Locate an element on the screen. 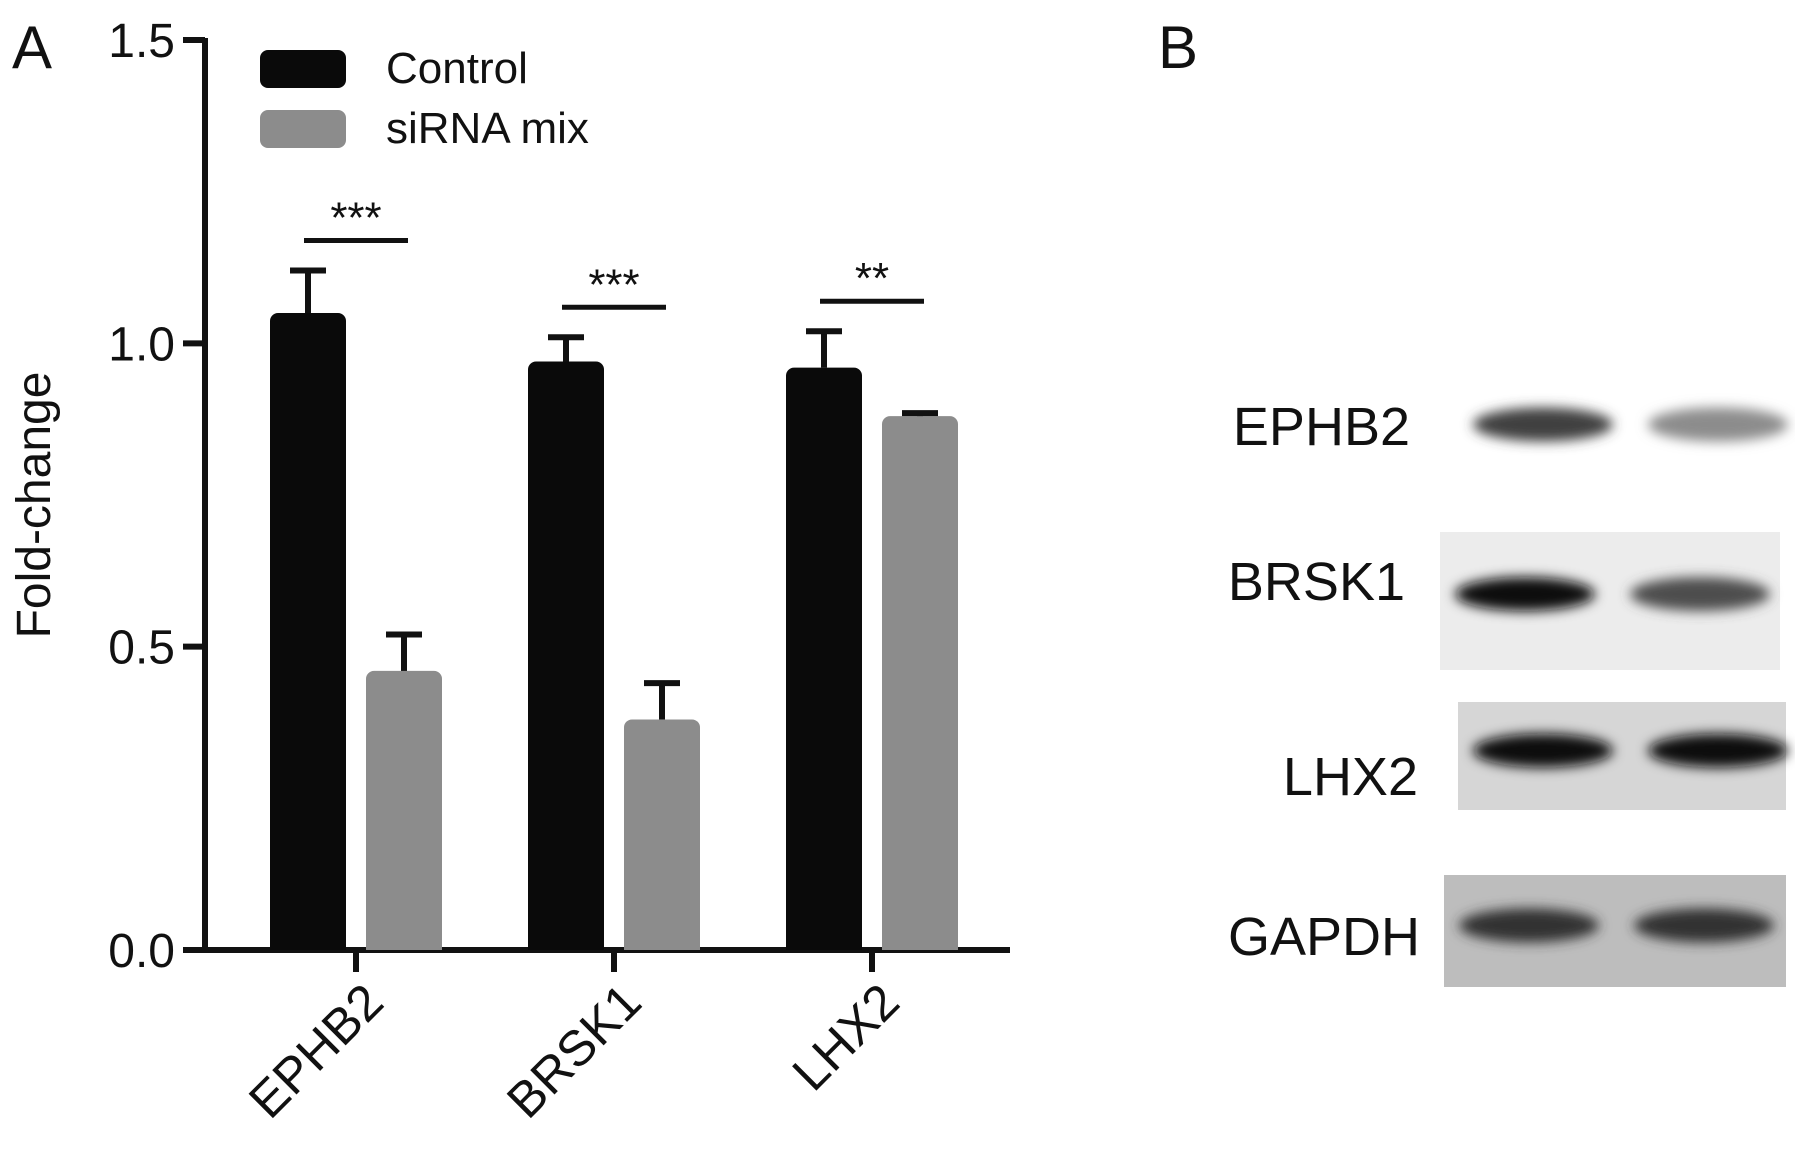 This screenshot has height=1175, width=1795. panel-label-a: A is located at coordinates (32, 47).